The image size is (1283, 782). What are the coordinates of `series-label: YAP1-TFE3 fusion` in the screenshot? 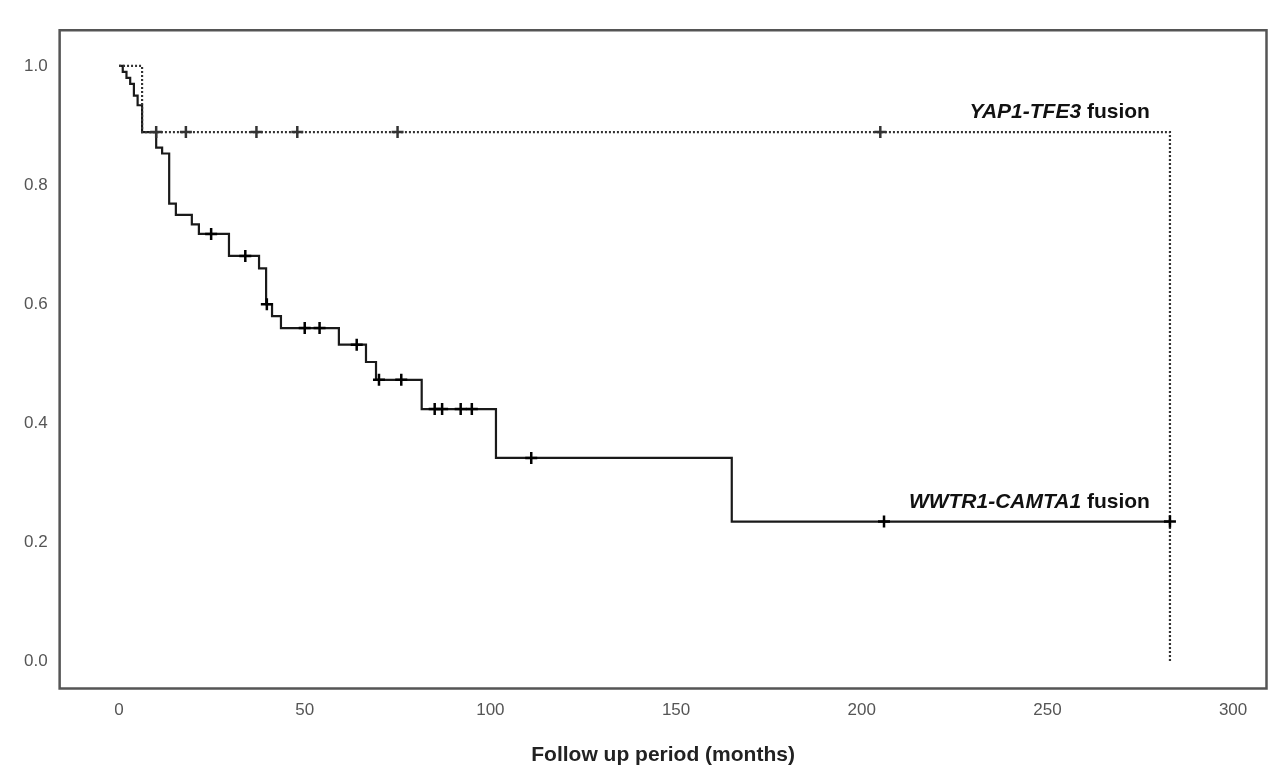 It's located at (1059, 111).